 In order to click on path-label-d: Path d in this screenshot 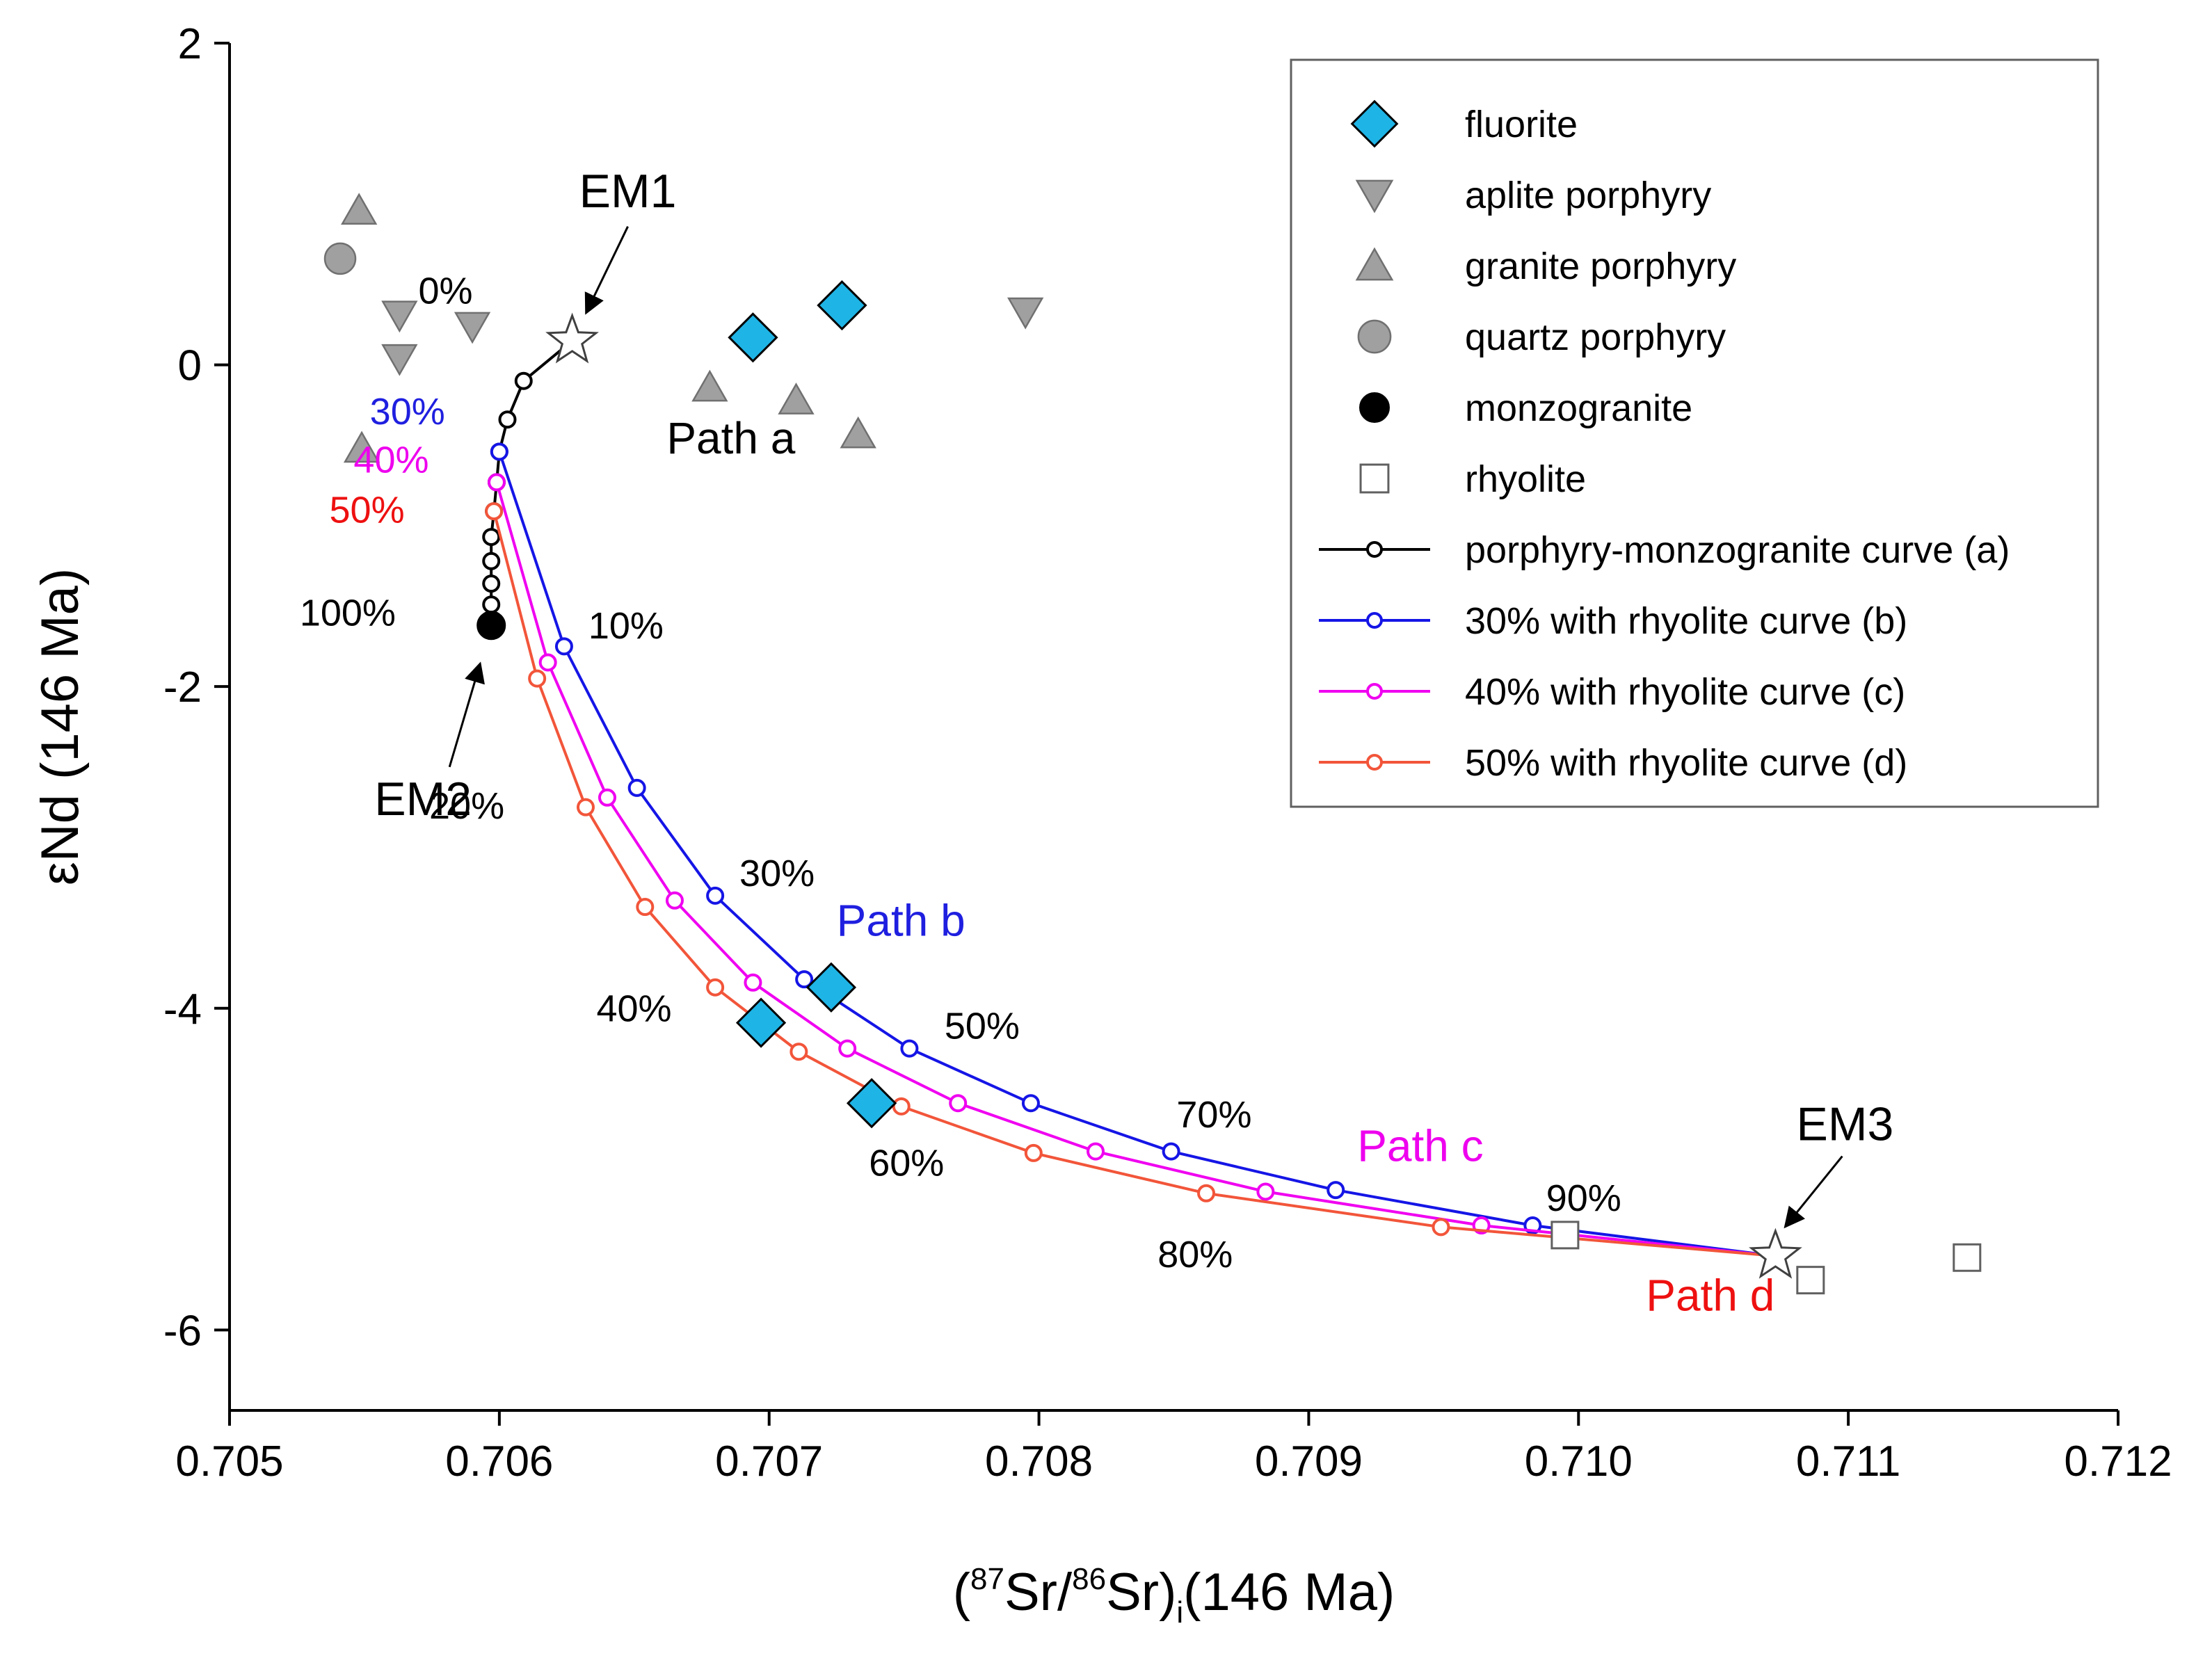, I will do `click(1710, 1296)`.